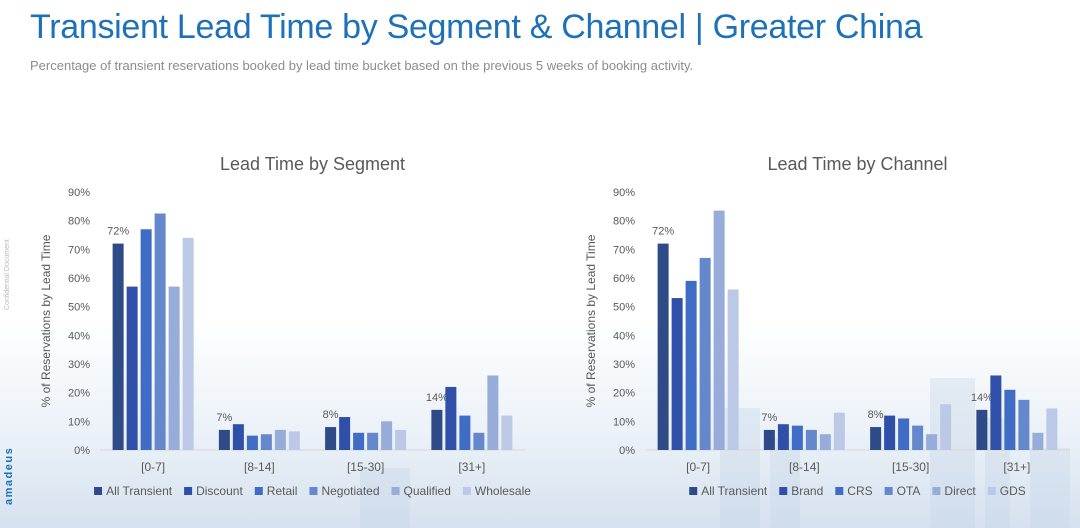 This screenshot has width=1080, height=528. I want to click on y-tick-label: 30%, so click(624, 365).